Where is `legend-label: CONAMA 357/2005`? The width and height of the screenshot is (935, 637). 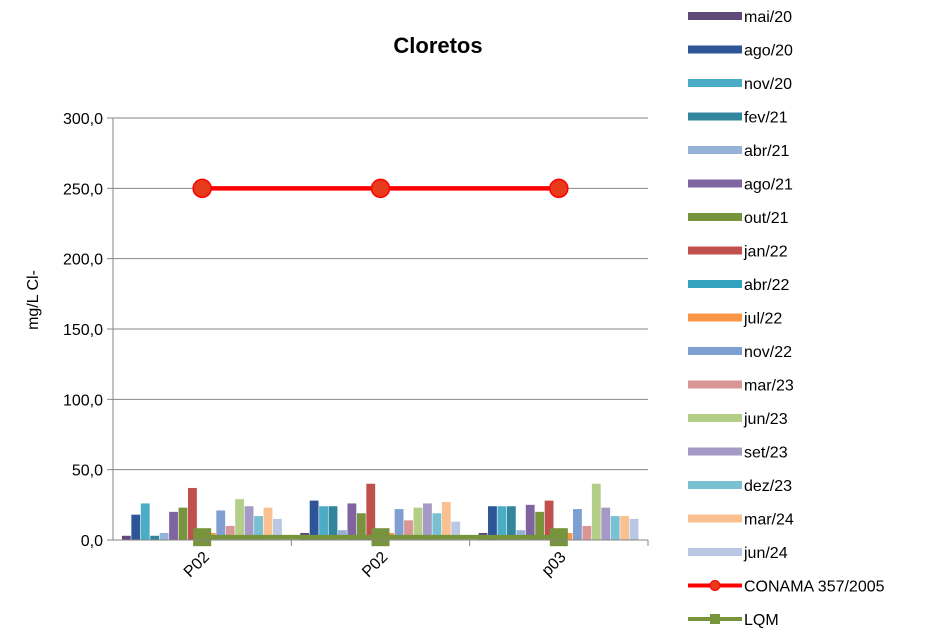
legend-label: CONAMA 357/2005 is located at coordinates (814, 587).